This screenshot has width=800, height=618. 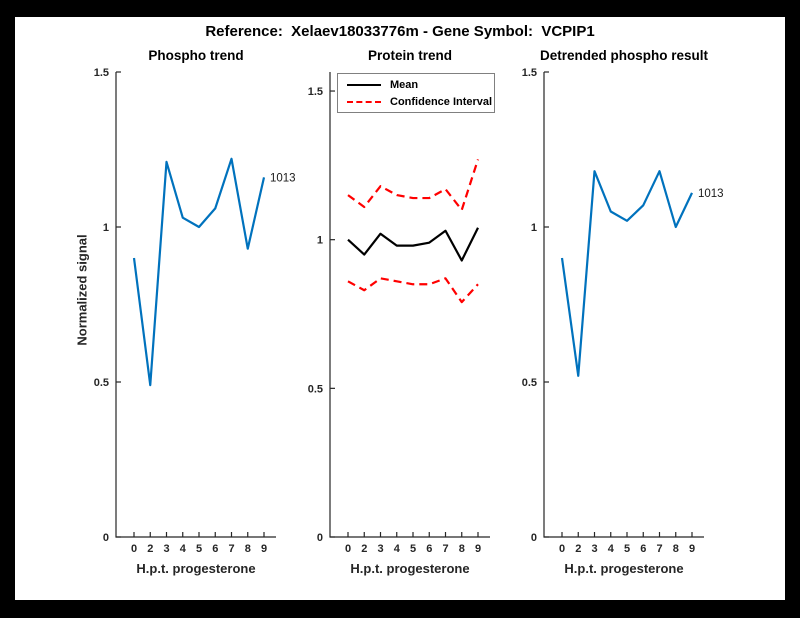 I want to click on subplot-title-protein: Protein trend, so click(x=409, y=55).